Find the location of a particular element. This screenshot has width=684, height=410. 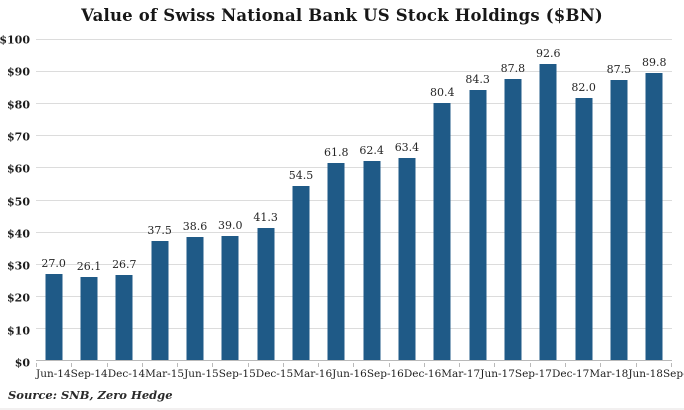

bar-slot: 26.7 is located at coordinates (124, 200).